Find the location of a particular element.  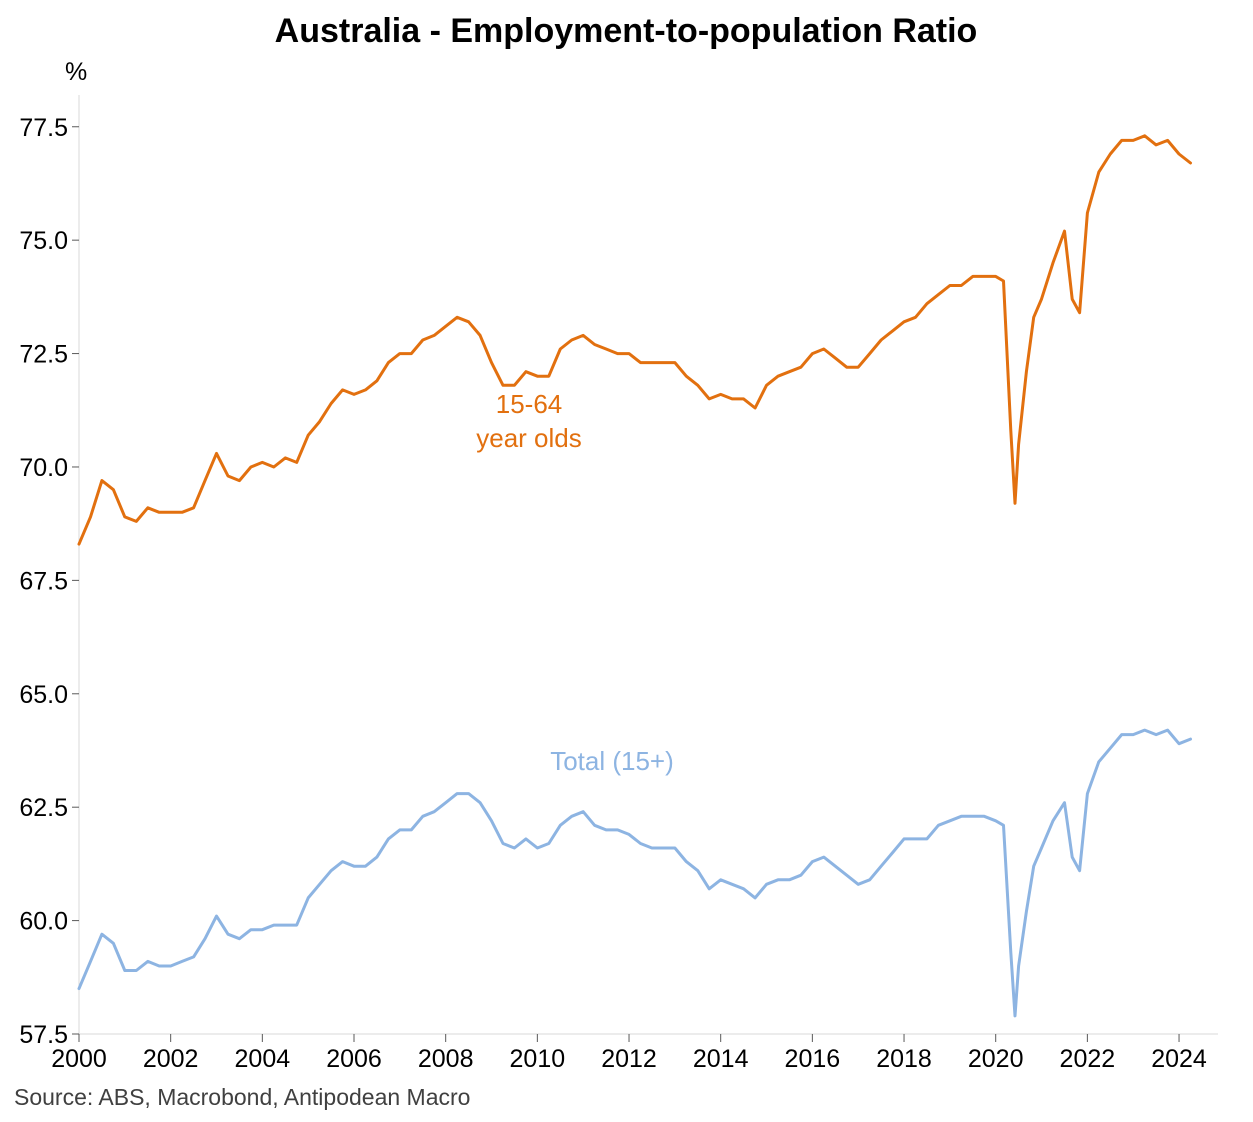

source-note: Source: ABS, Macrobond, Antipodean Macro is located at coordinates (242, 1097).